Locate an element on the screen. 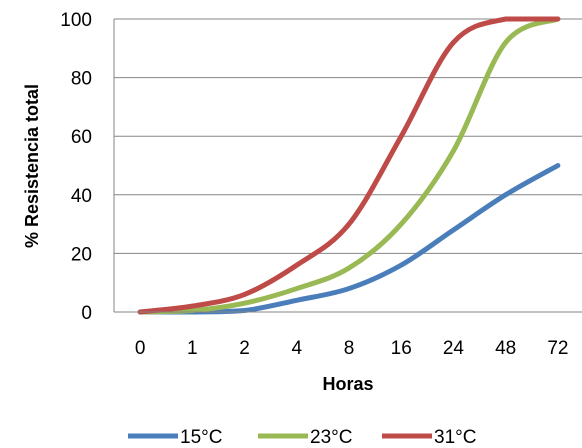  x-tick-label: 16 is located at coordinates (401, 348).